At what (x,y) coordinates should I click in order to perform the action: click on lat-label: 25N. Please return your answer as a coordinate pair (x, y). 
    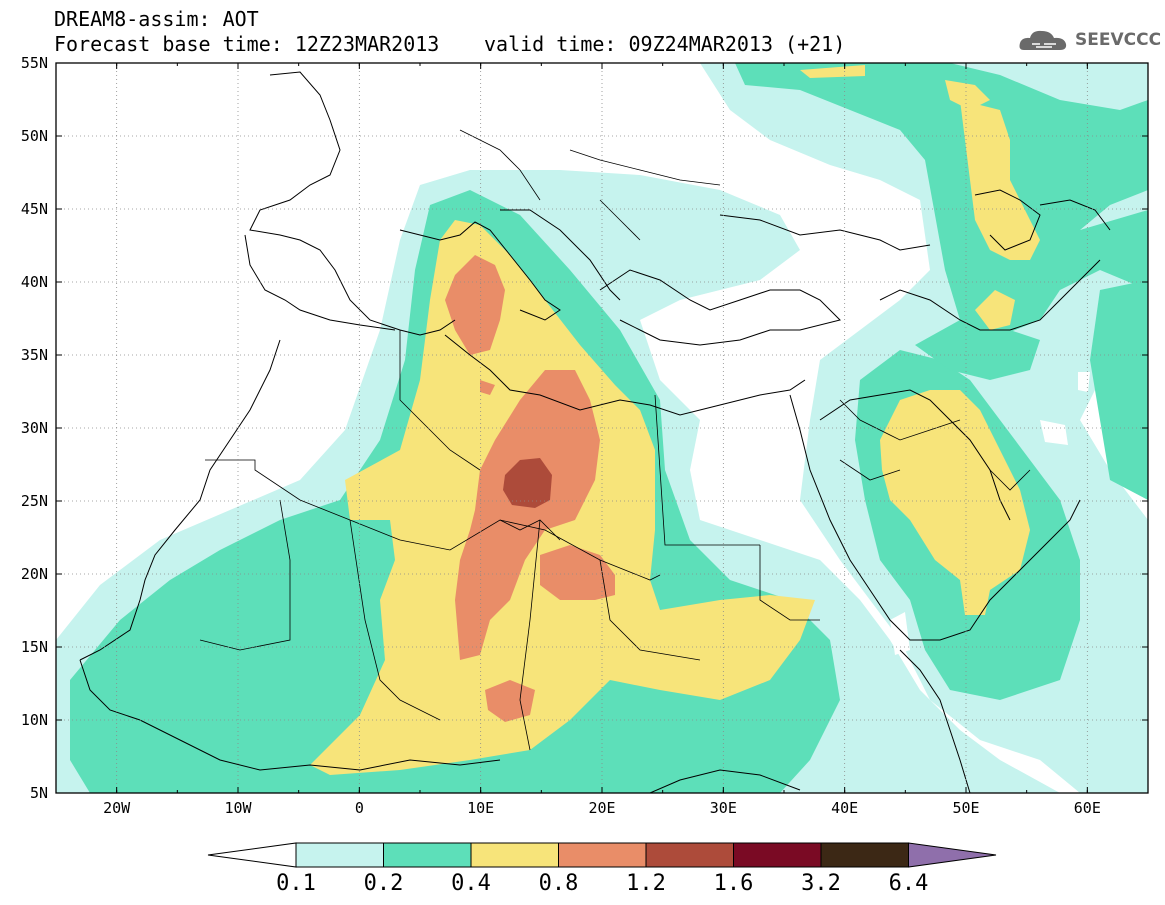
    Looking at the image, I should click on (34, 501).